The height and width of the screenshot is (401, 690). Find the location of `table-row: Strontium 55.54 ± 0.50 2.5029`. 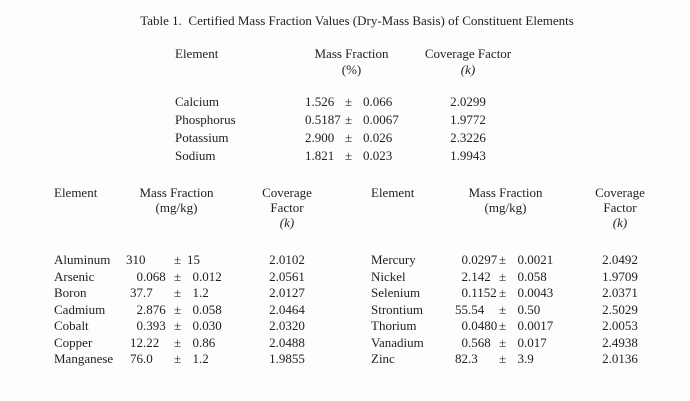

table-row: Strontium 55.54 ± 0.50 2.5029 is located at coordinates (525, 310).